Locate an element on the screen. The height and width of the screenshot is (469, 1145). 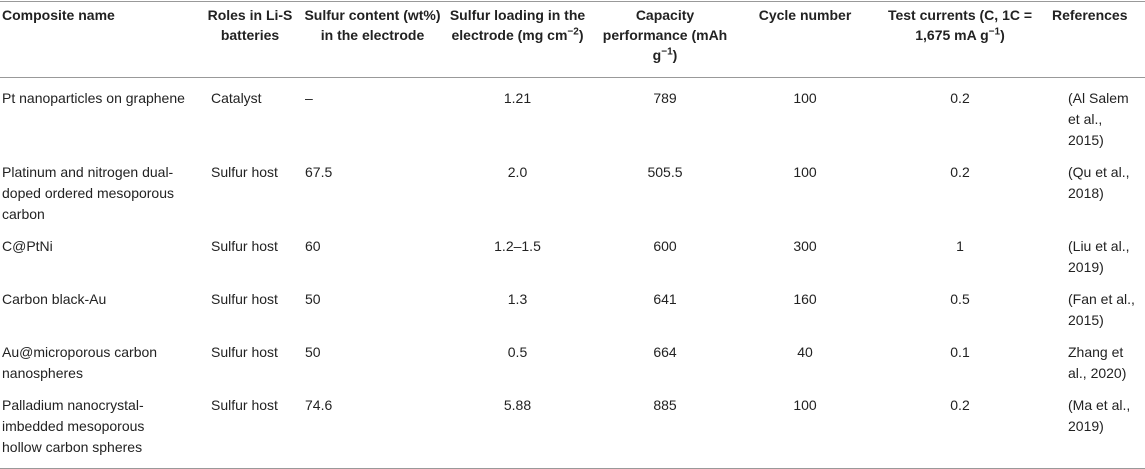
table-cell: Au@microporous carbon nanospheres is located at coordinates (80, 362).